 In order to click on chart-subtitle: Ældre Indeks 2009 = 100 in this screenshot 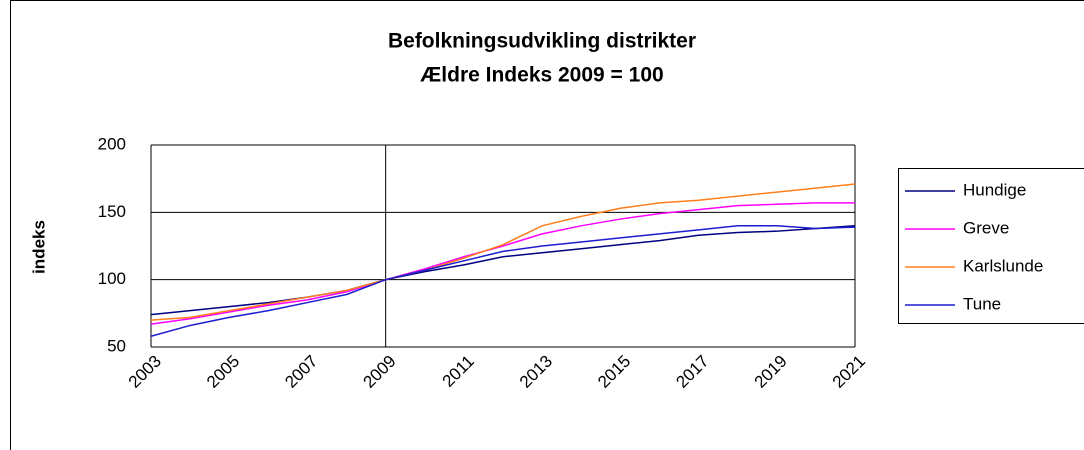, I will do `click(541, 75)`.